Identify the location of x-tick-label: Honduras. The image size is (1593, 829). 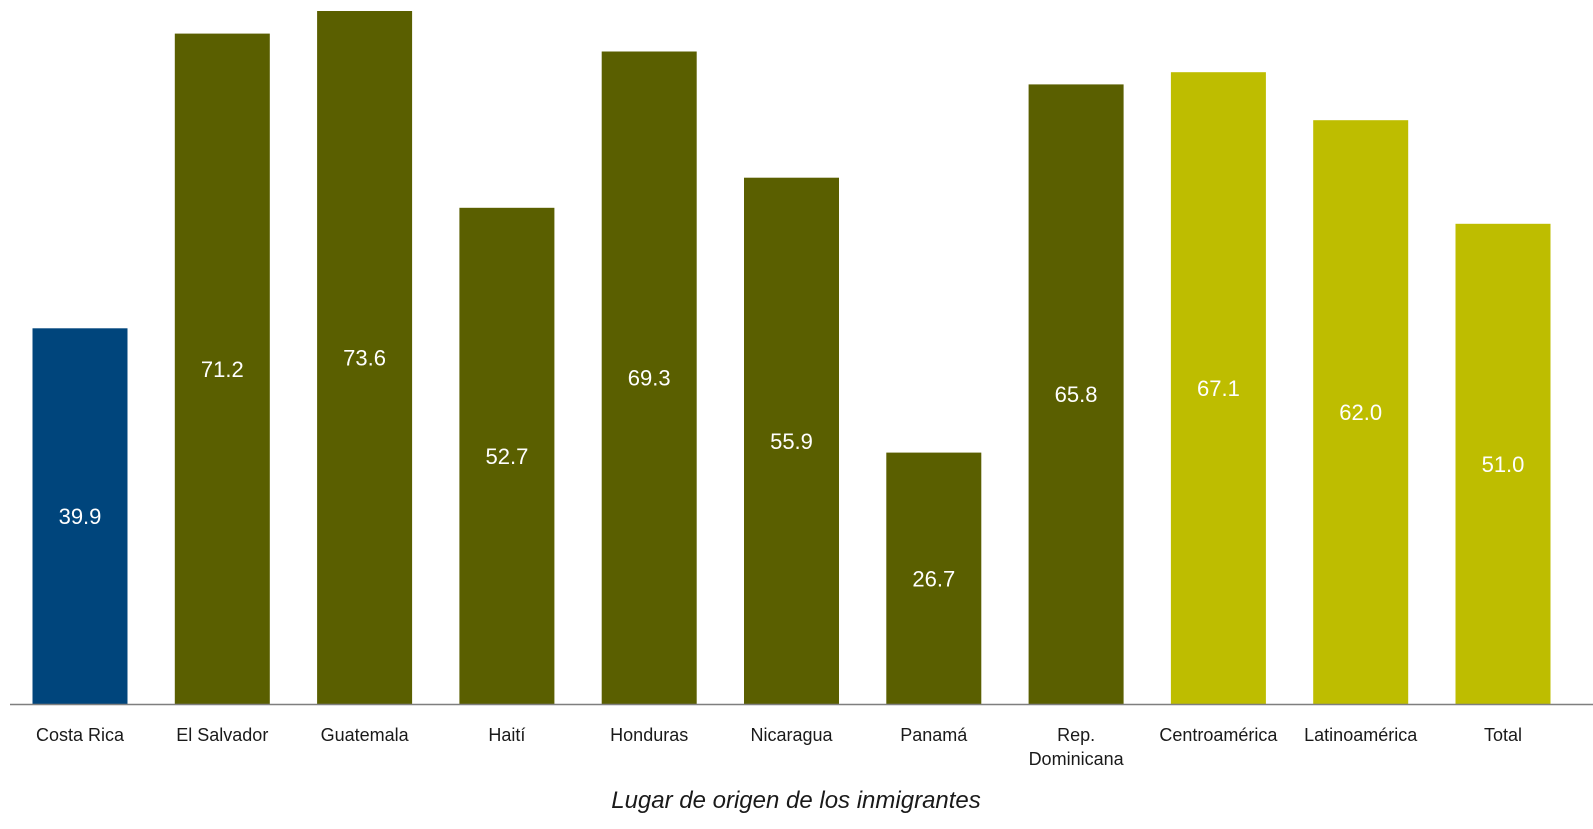
(649, 735).